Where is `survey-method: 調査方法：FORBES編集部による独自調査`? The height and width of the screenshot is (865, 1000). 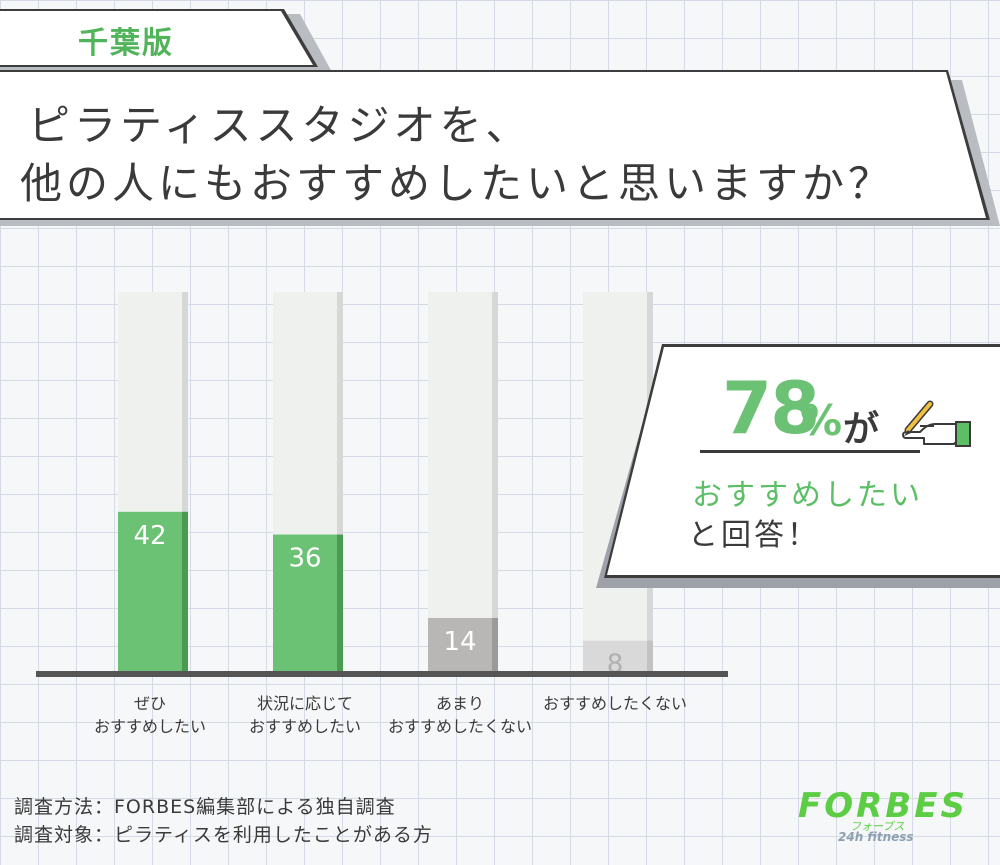 survey-method: 調査方法：FORBES編集部による独自調査 is located at coordinates (205, 807).